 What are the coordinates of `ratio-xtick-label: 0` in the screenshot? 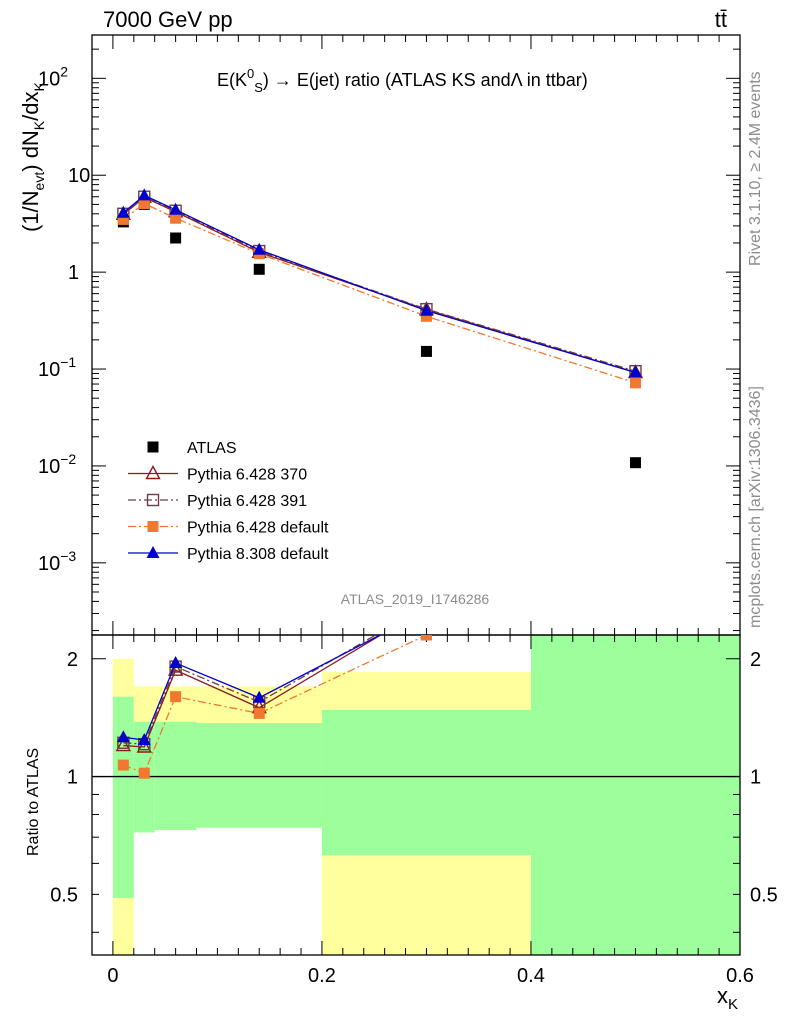 It's located at (112, 976).